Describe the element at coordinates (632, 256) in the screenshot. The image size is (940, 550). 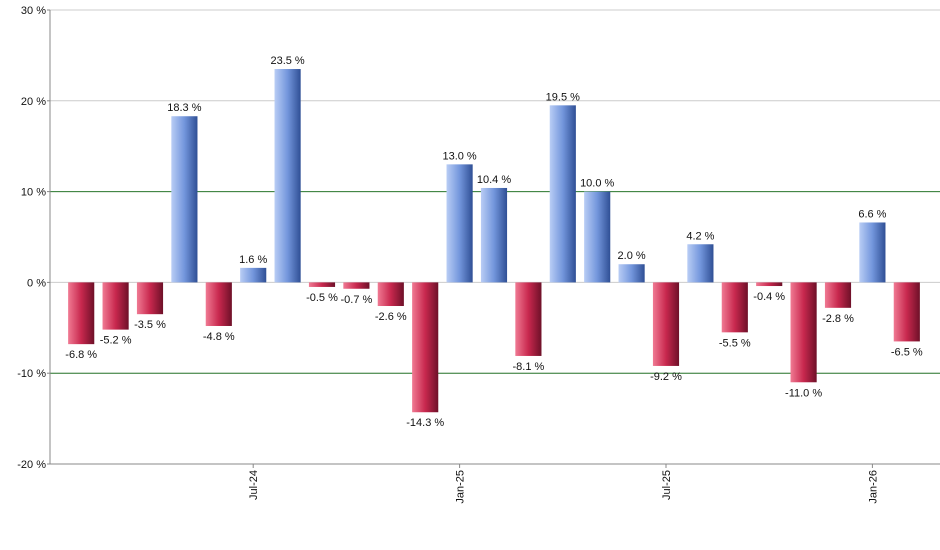
I see `value-label: 2.0 %` at that location.